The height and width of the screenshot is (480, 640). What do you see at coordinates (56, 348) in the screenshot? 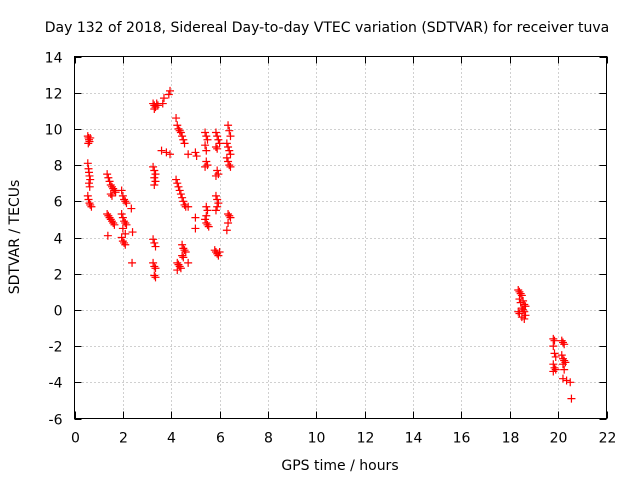
I see `y-tick-label: -2` at bounding box center [56, 348].